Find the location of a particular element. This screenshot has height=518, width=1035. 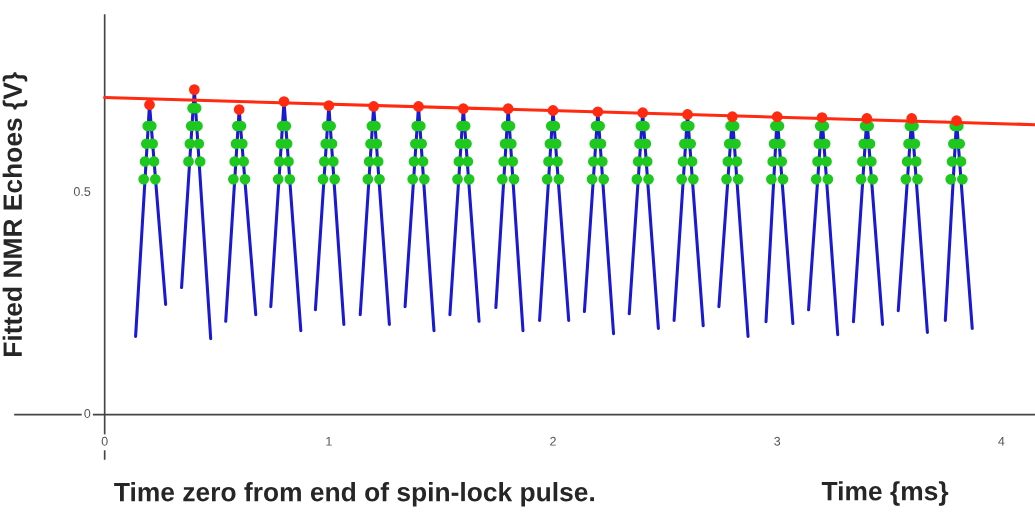

y-axis-title: Fitted NMR Echoes {V} is located at coordinates (15, 214).